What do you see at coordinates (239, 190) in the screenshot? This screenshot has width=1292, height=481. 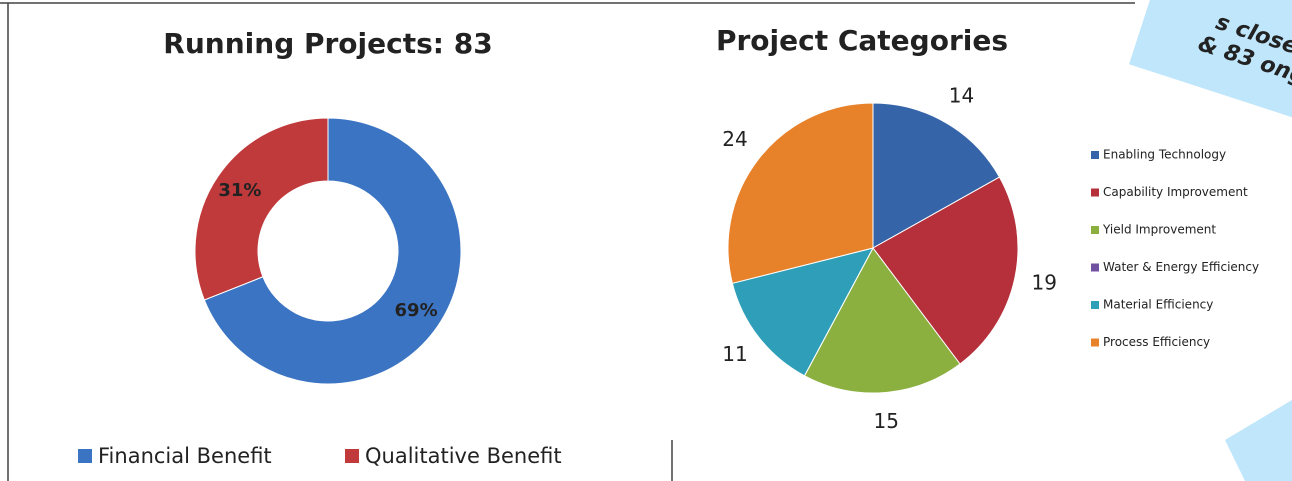 I see `data-label: 31%` at bounding box center [239, 190].